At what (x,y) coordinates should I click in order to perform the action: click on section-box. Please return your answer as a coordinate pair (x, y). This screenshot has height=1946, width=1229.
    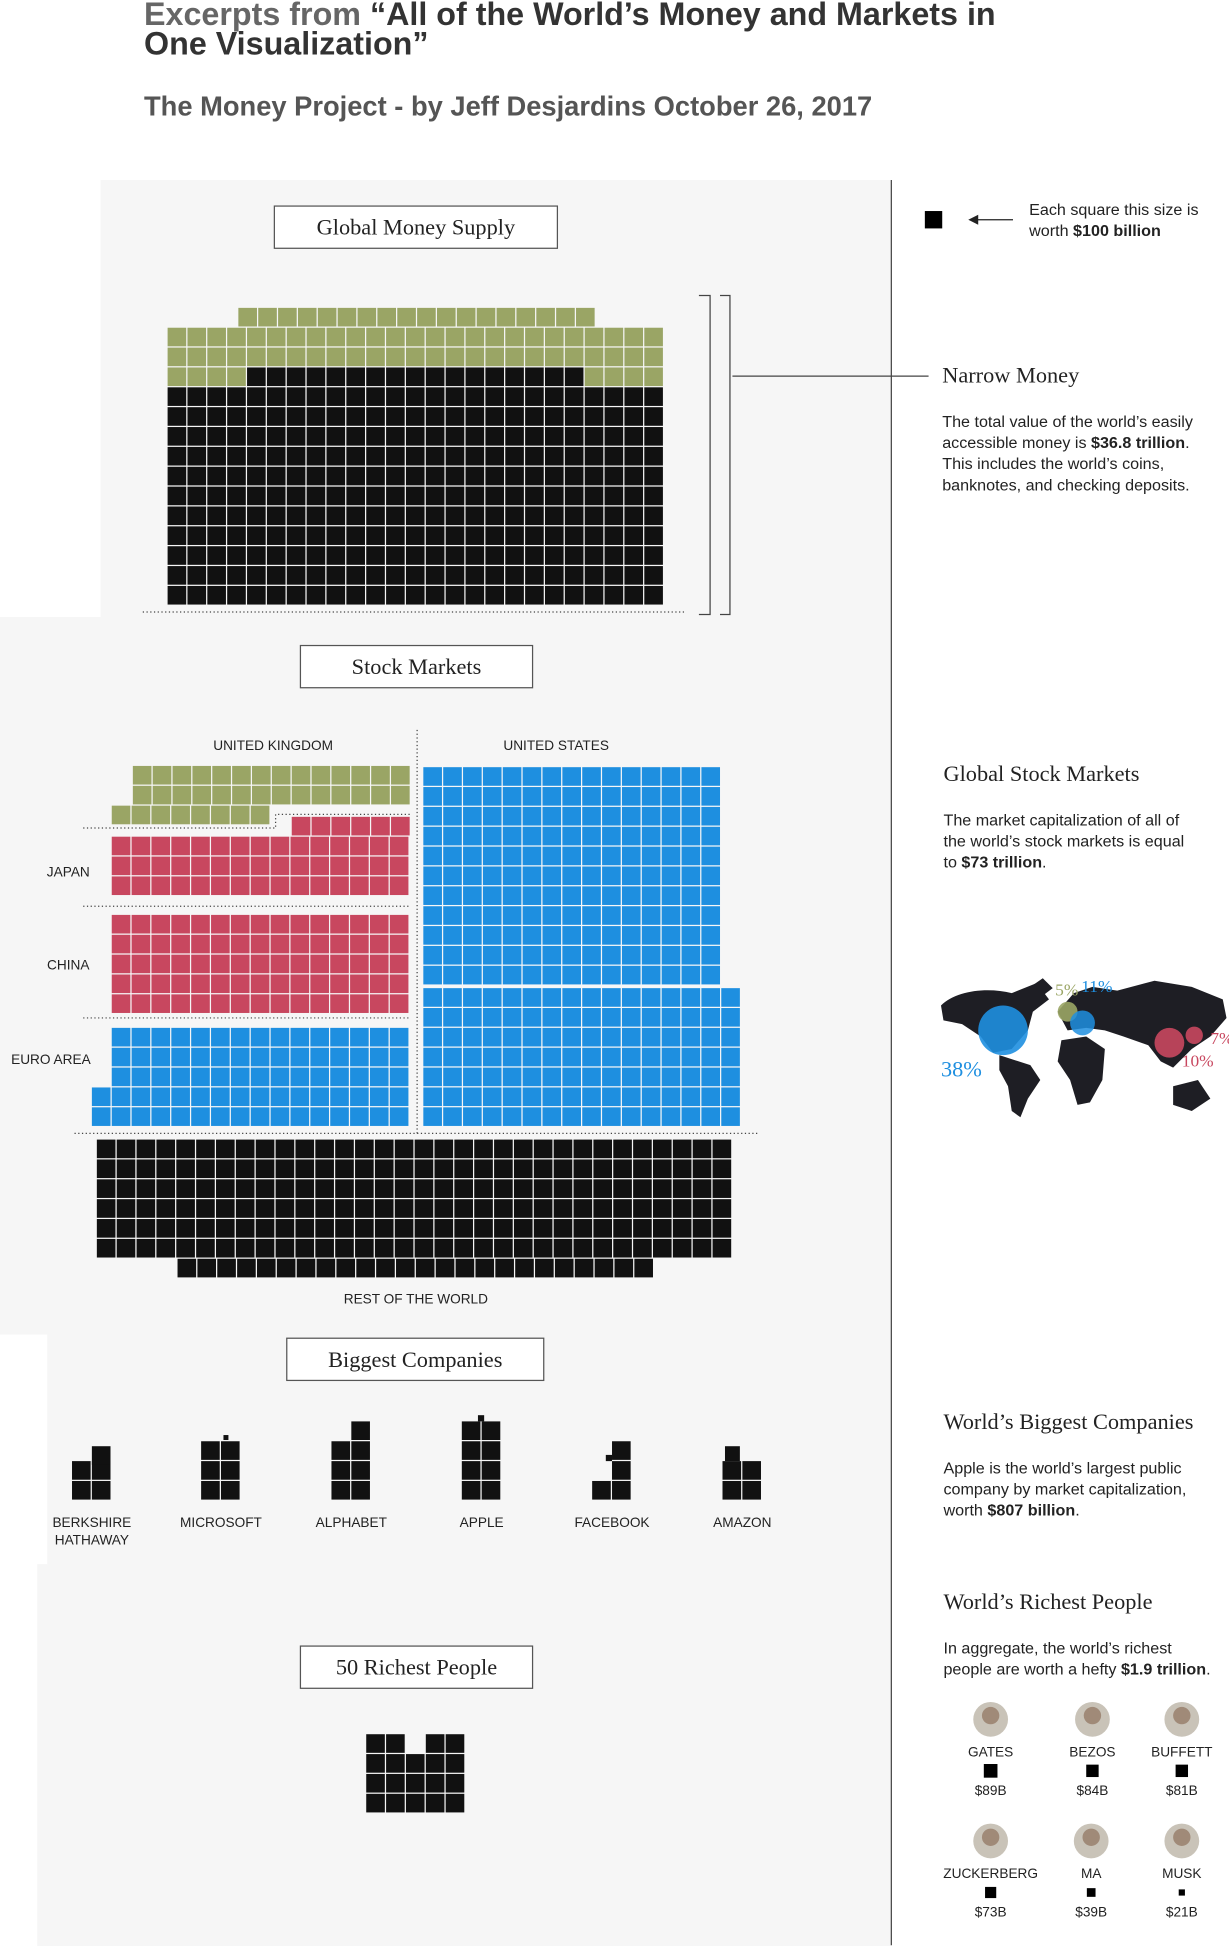
    Looking at the image, I should click on (416, 1667).